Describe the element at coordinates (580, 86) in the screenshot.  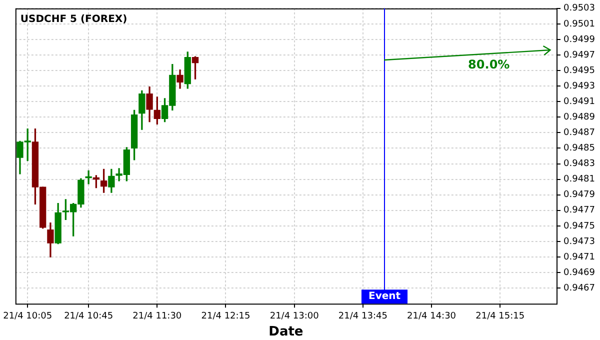
I see `y-tick-label: 0.9493` at that location.